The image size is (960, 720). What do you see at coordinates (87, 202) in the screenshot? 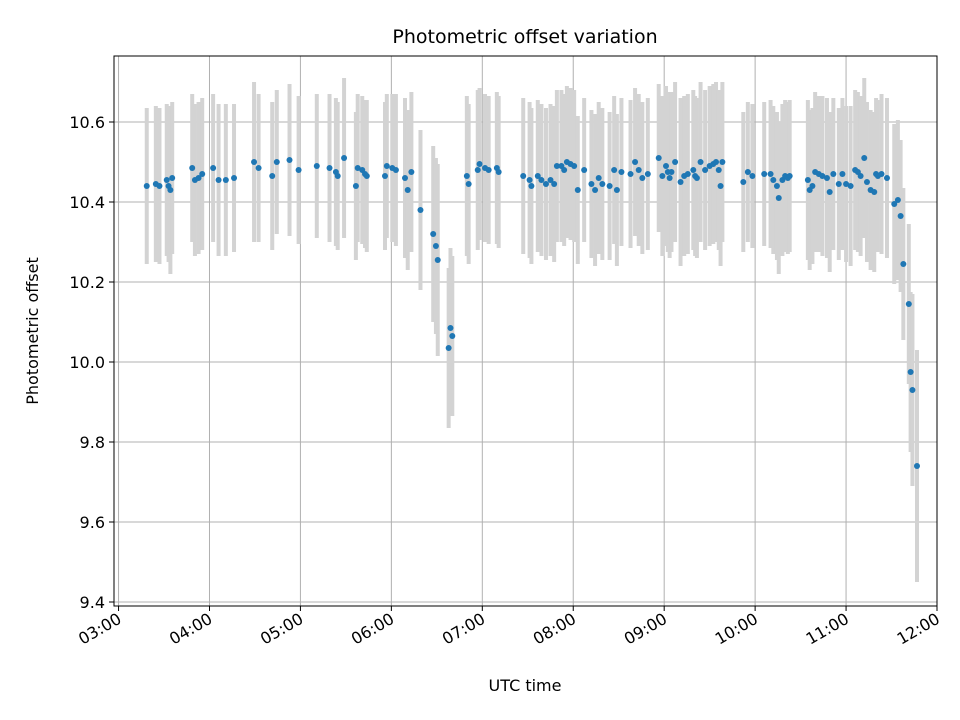
I see `y-tick-label: 10.4` at bounding box center [87, 202].